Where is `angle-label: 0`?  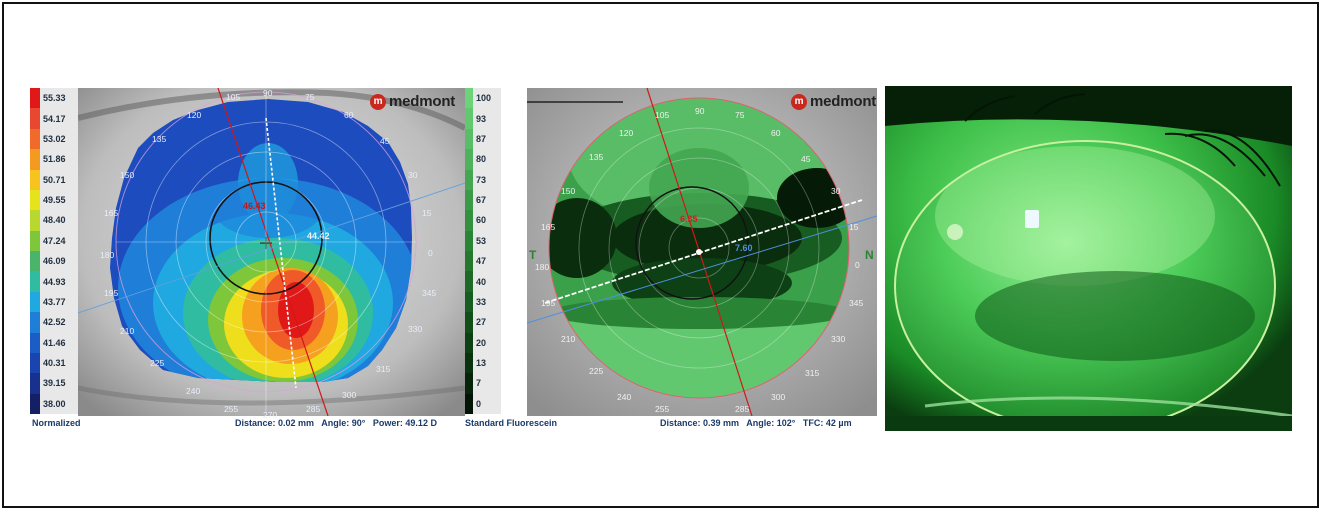
angle-label: 0 is located at coordinates (430, 253).